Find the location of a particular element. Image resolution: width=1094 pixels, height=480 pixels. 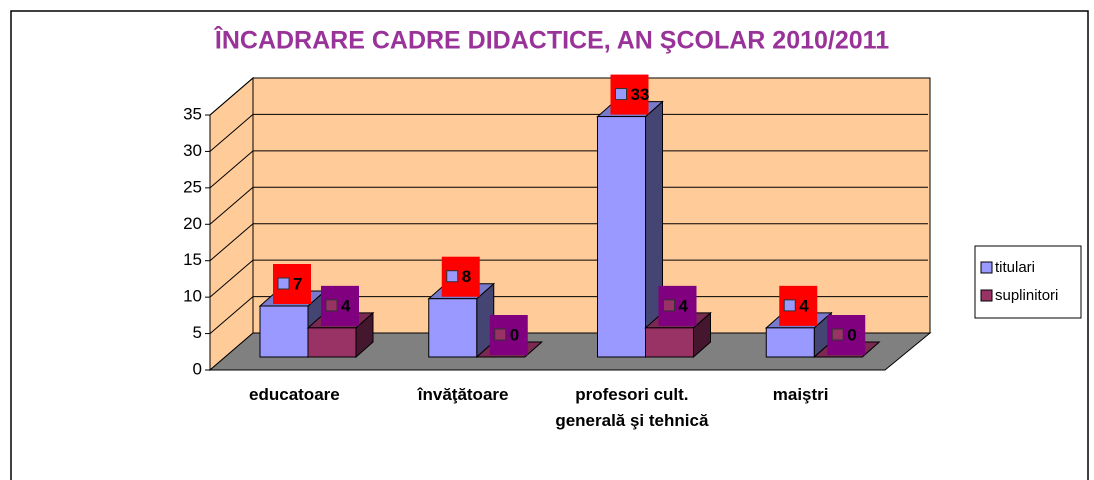

floor is located at coordinates (570, 351).